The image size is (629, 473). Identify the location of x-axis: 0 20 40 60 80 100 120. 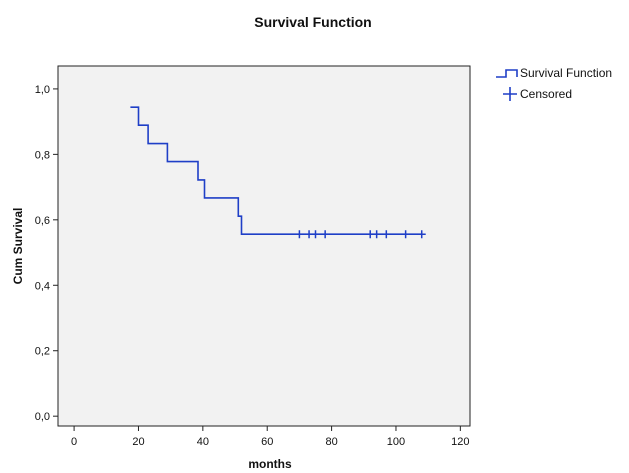
(270, 437).